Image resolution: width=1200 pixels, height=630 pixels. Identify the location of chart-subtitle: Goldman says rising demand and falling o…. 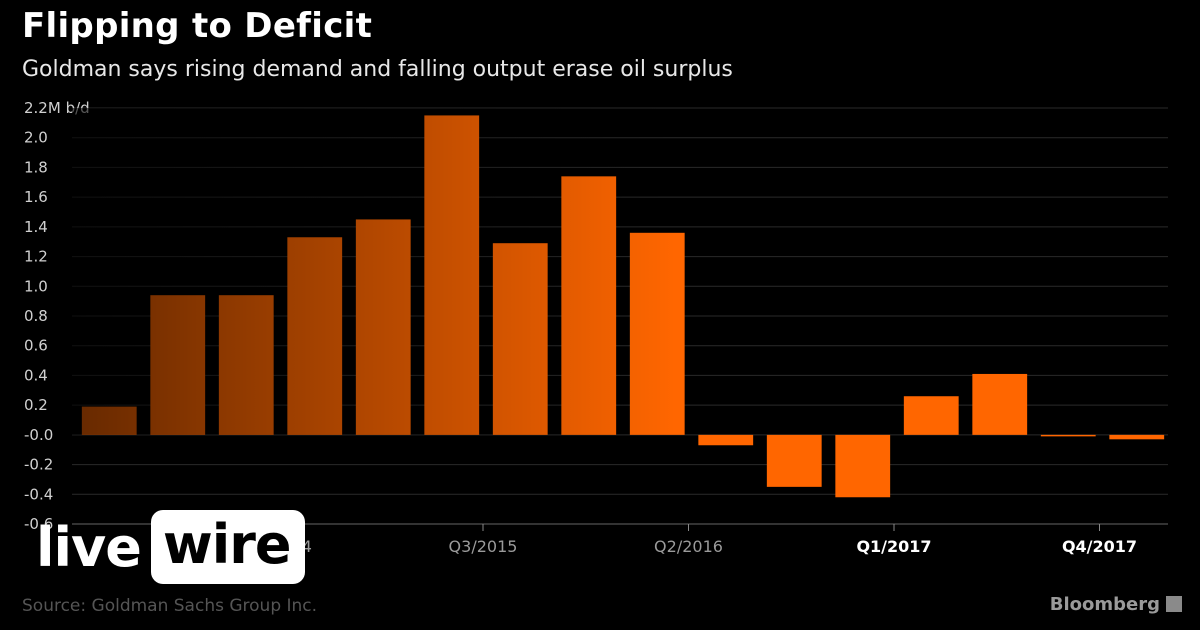
(377, 69).